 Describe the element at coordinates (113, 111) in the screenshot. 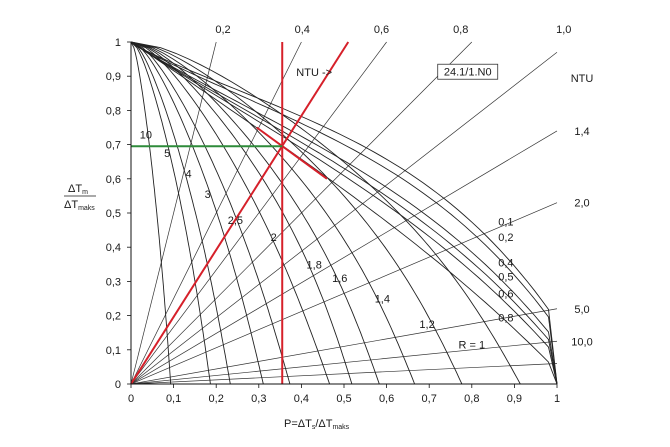

I see `y-tick-label-8: 0,8` at that location.